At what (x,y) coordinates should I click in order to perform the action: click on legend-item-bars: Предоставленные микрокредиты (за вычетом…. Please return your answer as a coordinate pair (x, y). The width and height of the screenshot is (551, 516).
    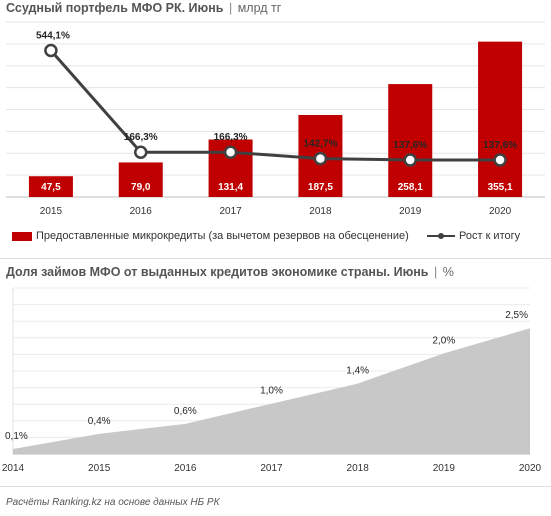
    Looking at the image, I should click on (210, 236).